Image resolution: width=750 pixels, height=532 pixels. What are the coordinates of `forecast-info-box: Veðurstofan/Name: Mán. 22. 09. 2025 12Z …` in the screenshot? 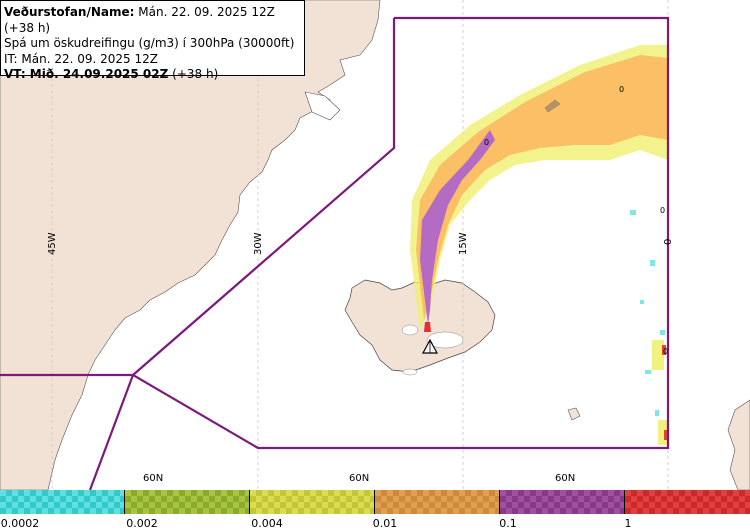 It's located at (152, 40).